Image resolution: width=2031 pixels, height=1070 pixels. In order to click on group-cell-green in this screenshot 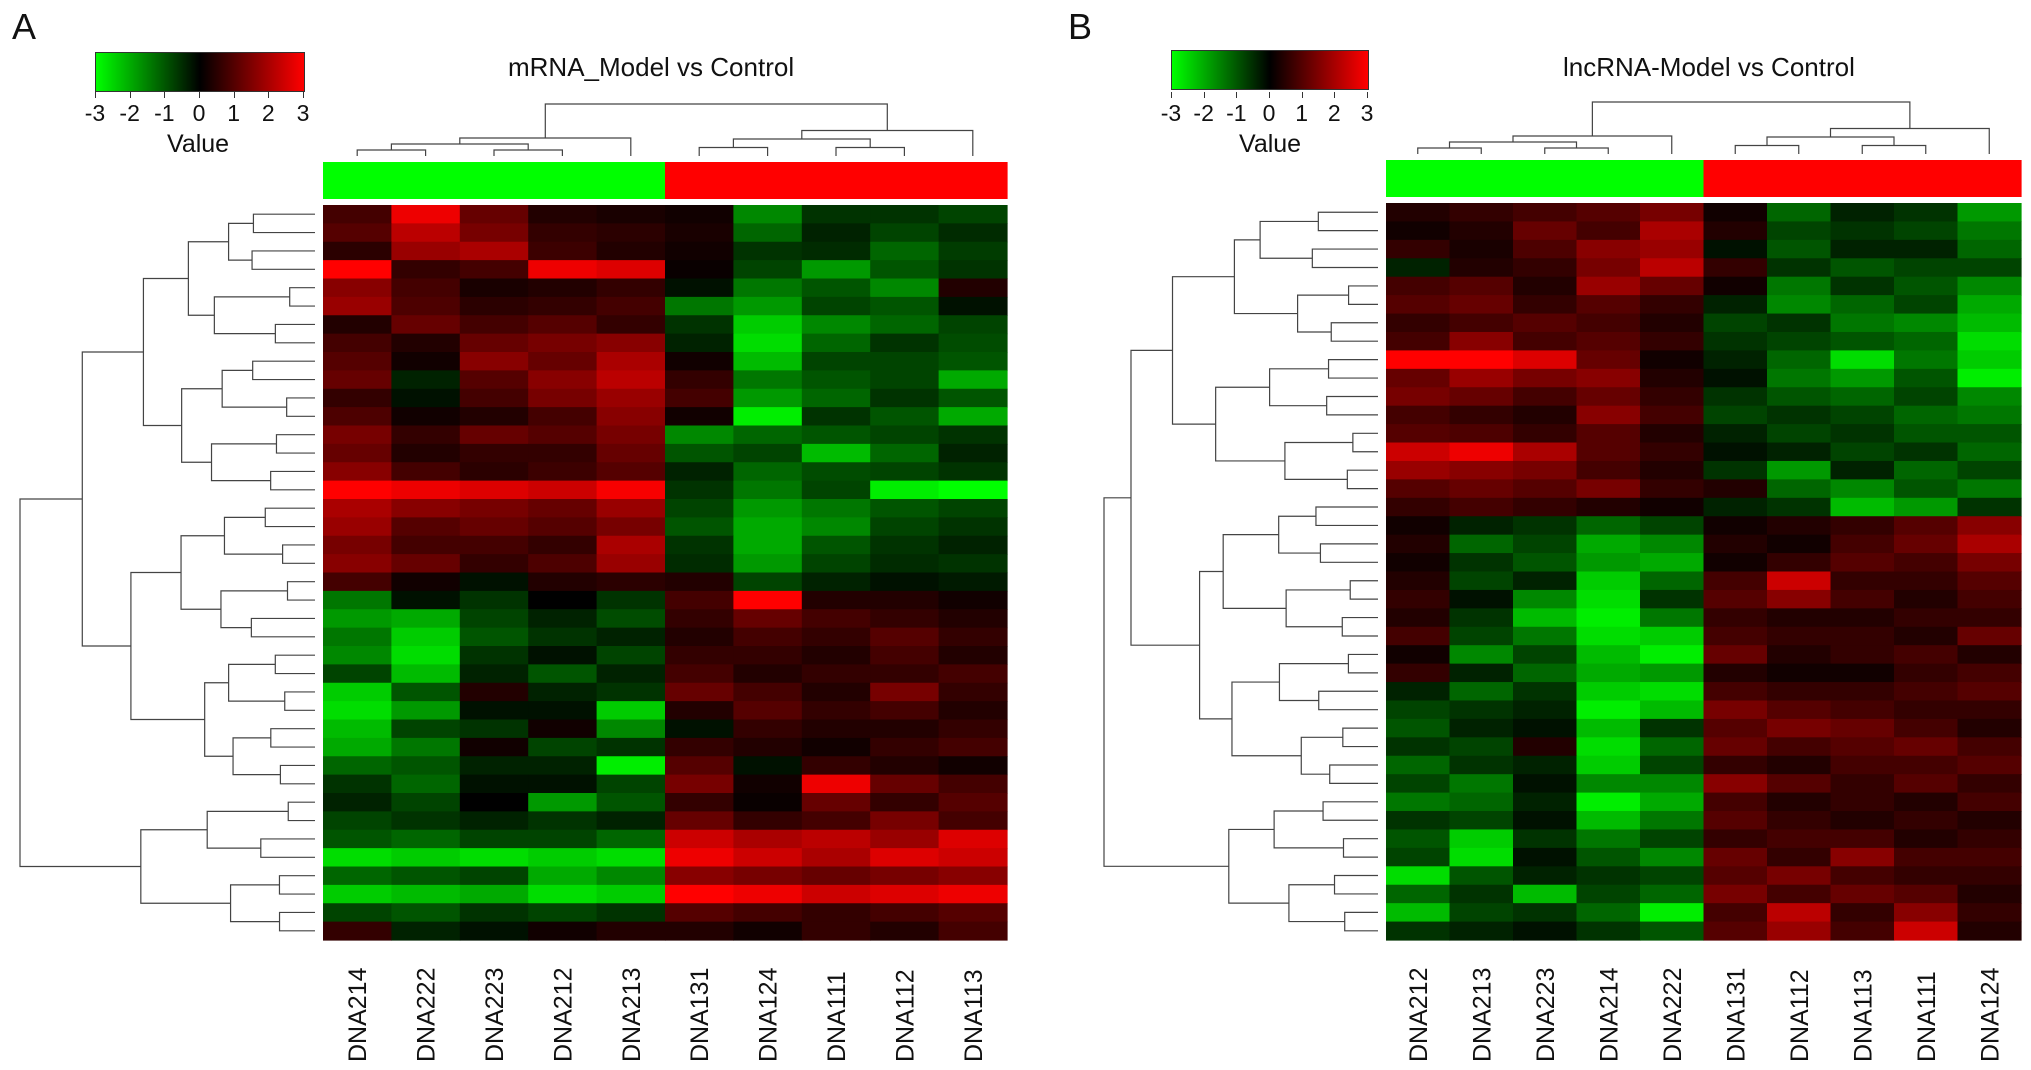, I will do `click(1672, 178)`.